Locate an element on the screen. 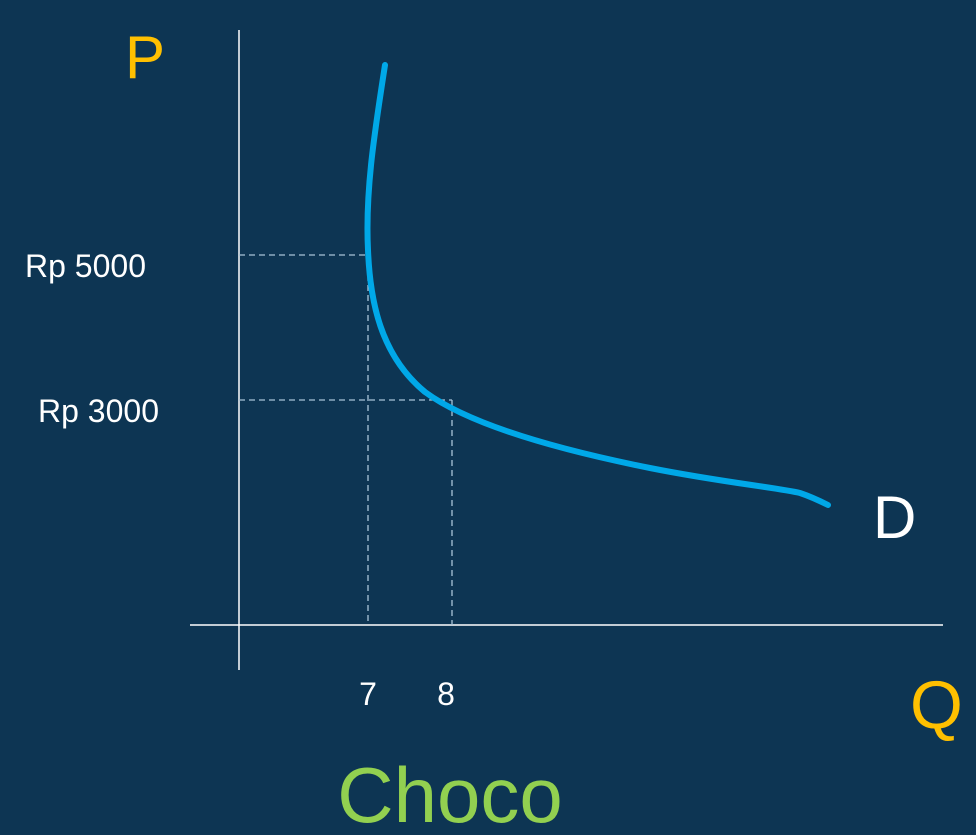 This screenshot has width=976, height=835. price-label: Rp 5000 is located at coordinates (85, 266).